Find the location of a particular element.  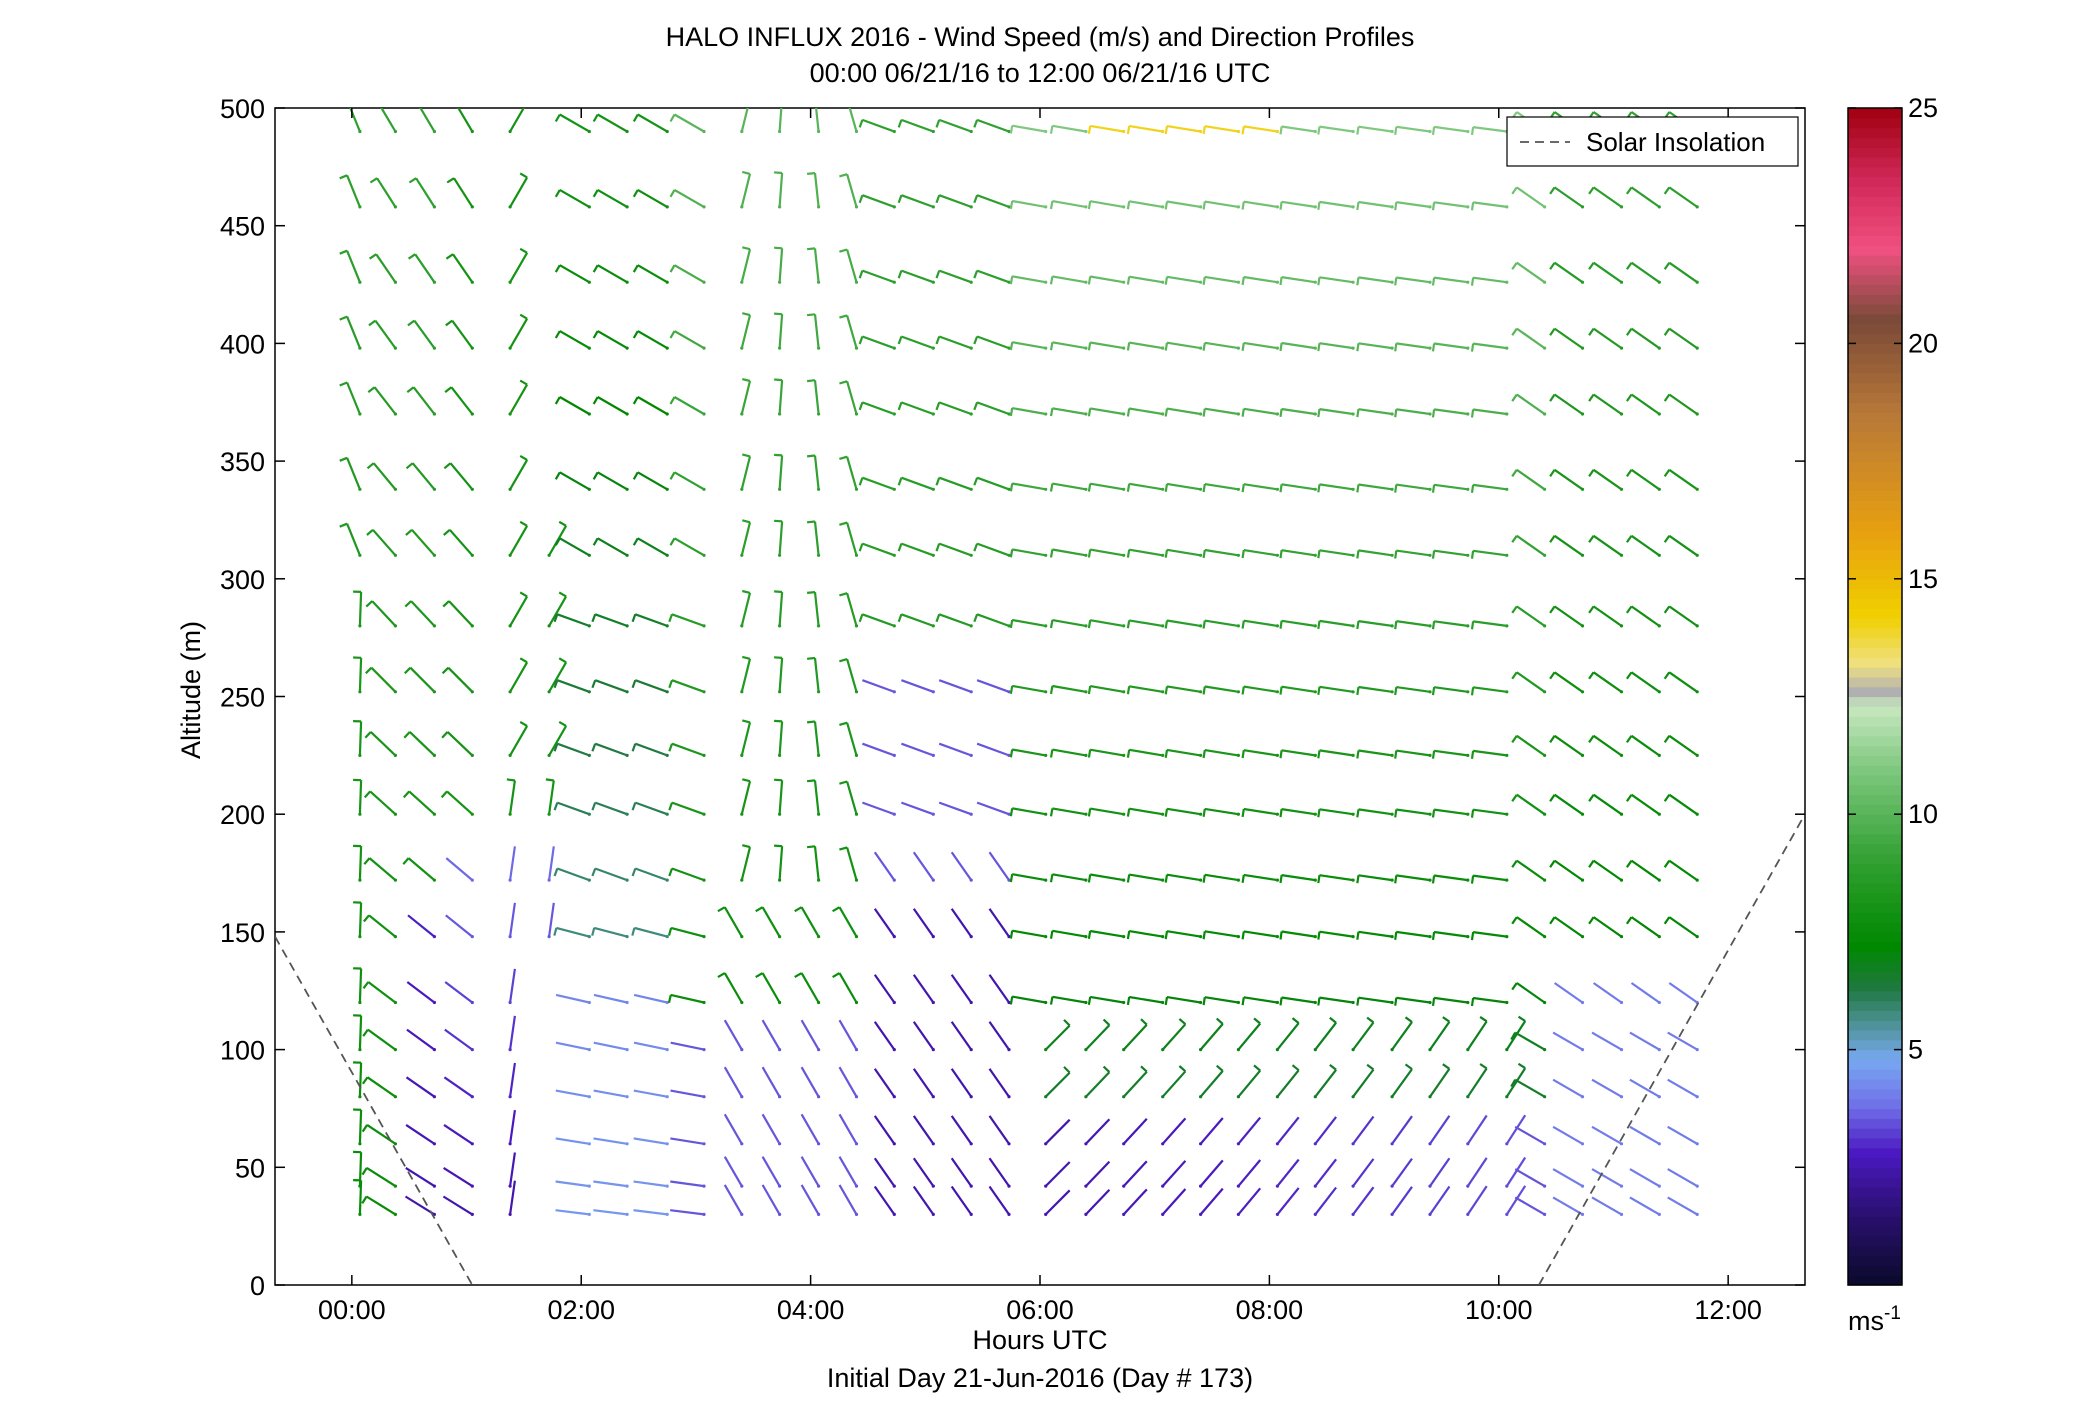

x-tick-label: 02:00 is located at coordinates (581, 1310).